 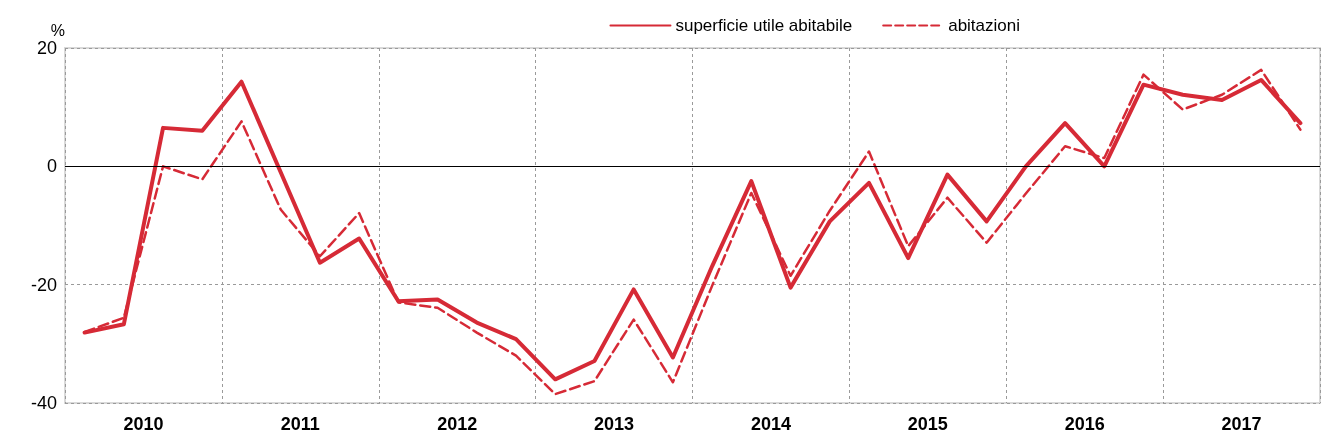 What do you see at coordinates (57, 30) in the screenshot?
I see `y-axis-title: %` at bounding box center [57, 30].